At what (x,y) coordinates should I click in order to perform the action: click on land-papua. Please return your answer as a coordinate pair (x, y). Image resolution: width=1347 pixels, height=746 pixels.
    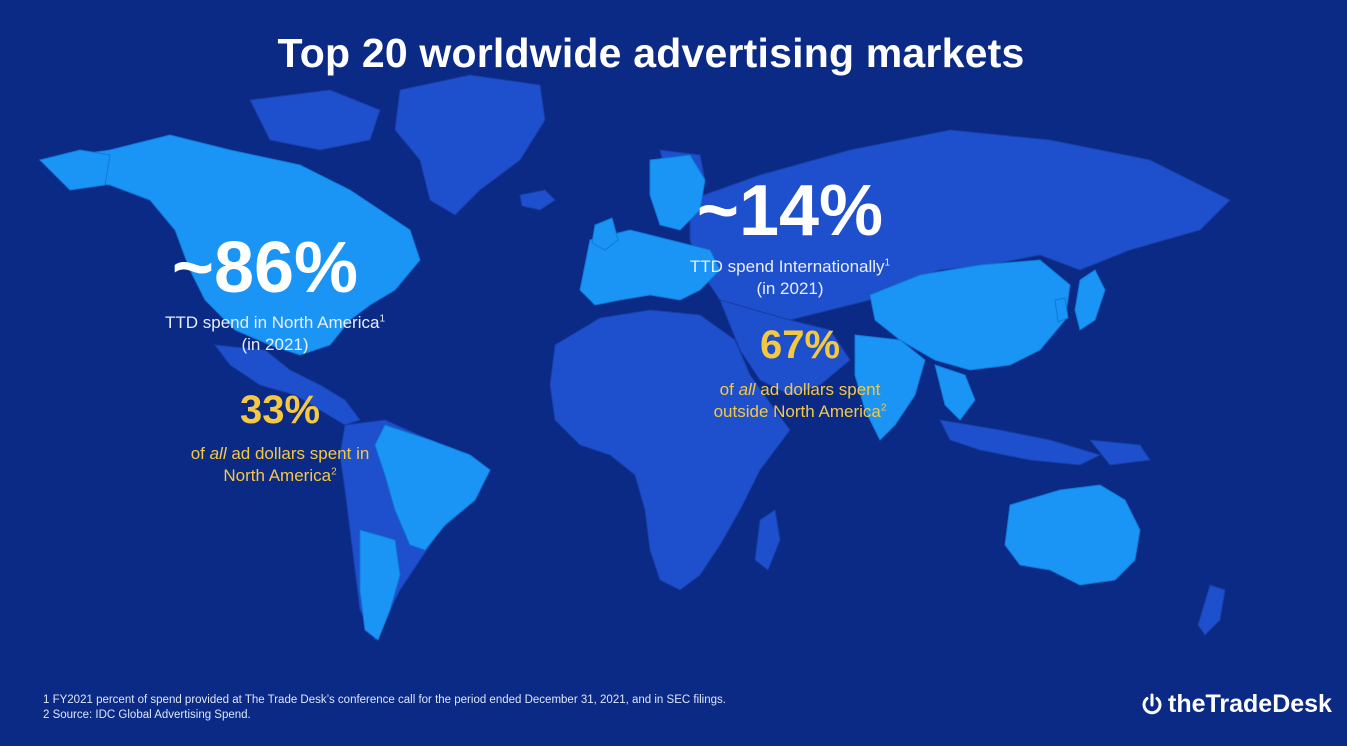
    Looking at the image, I should click on (1119, 452).